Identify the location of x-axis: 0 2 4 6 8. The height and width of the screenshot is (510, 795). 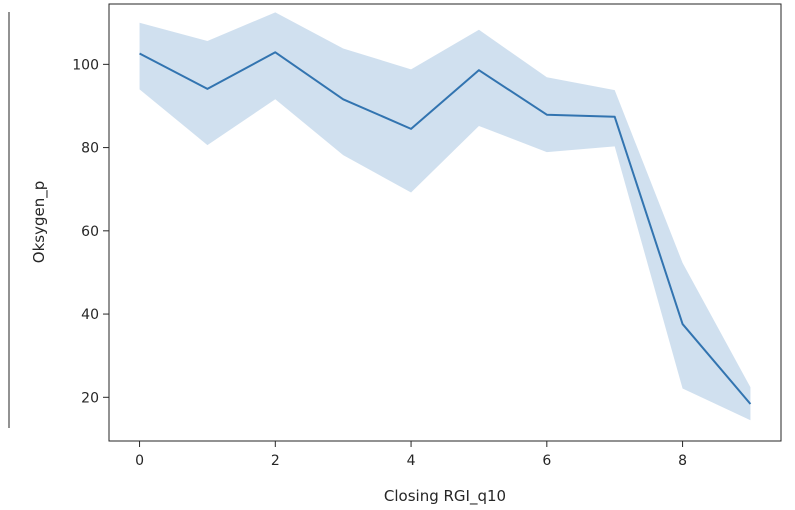
(411, 455).